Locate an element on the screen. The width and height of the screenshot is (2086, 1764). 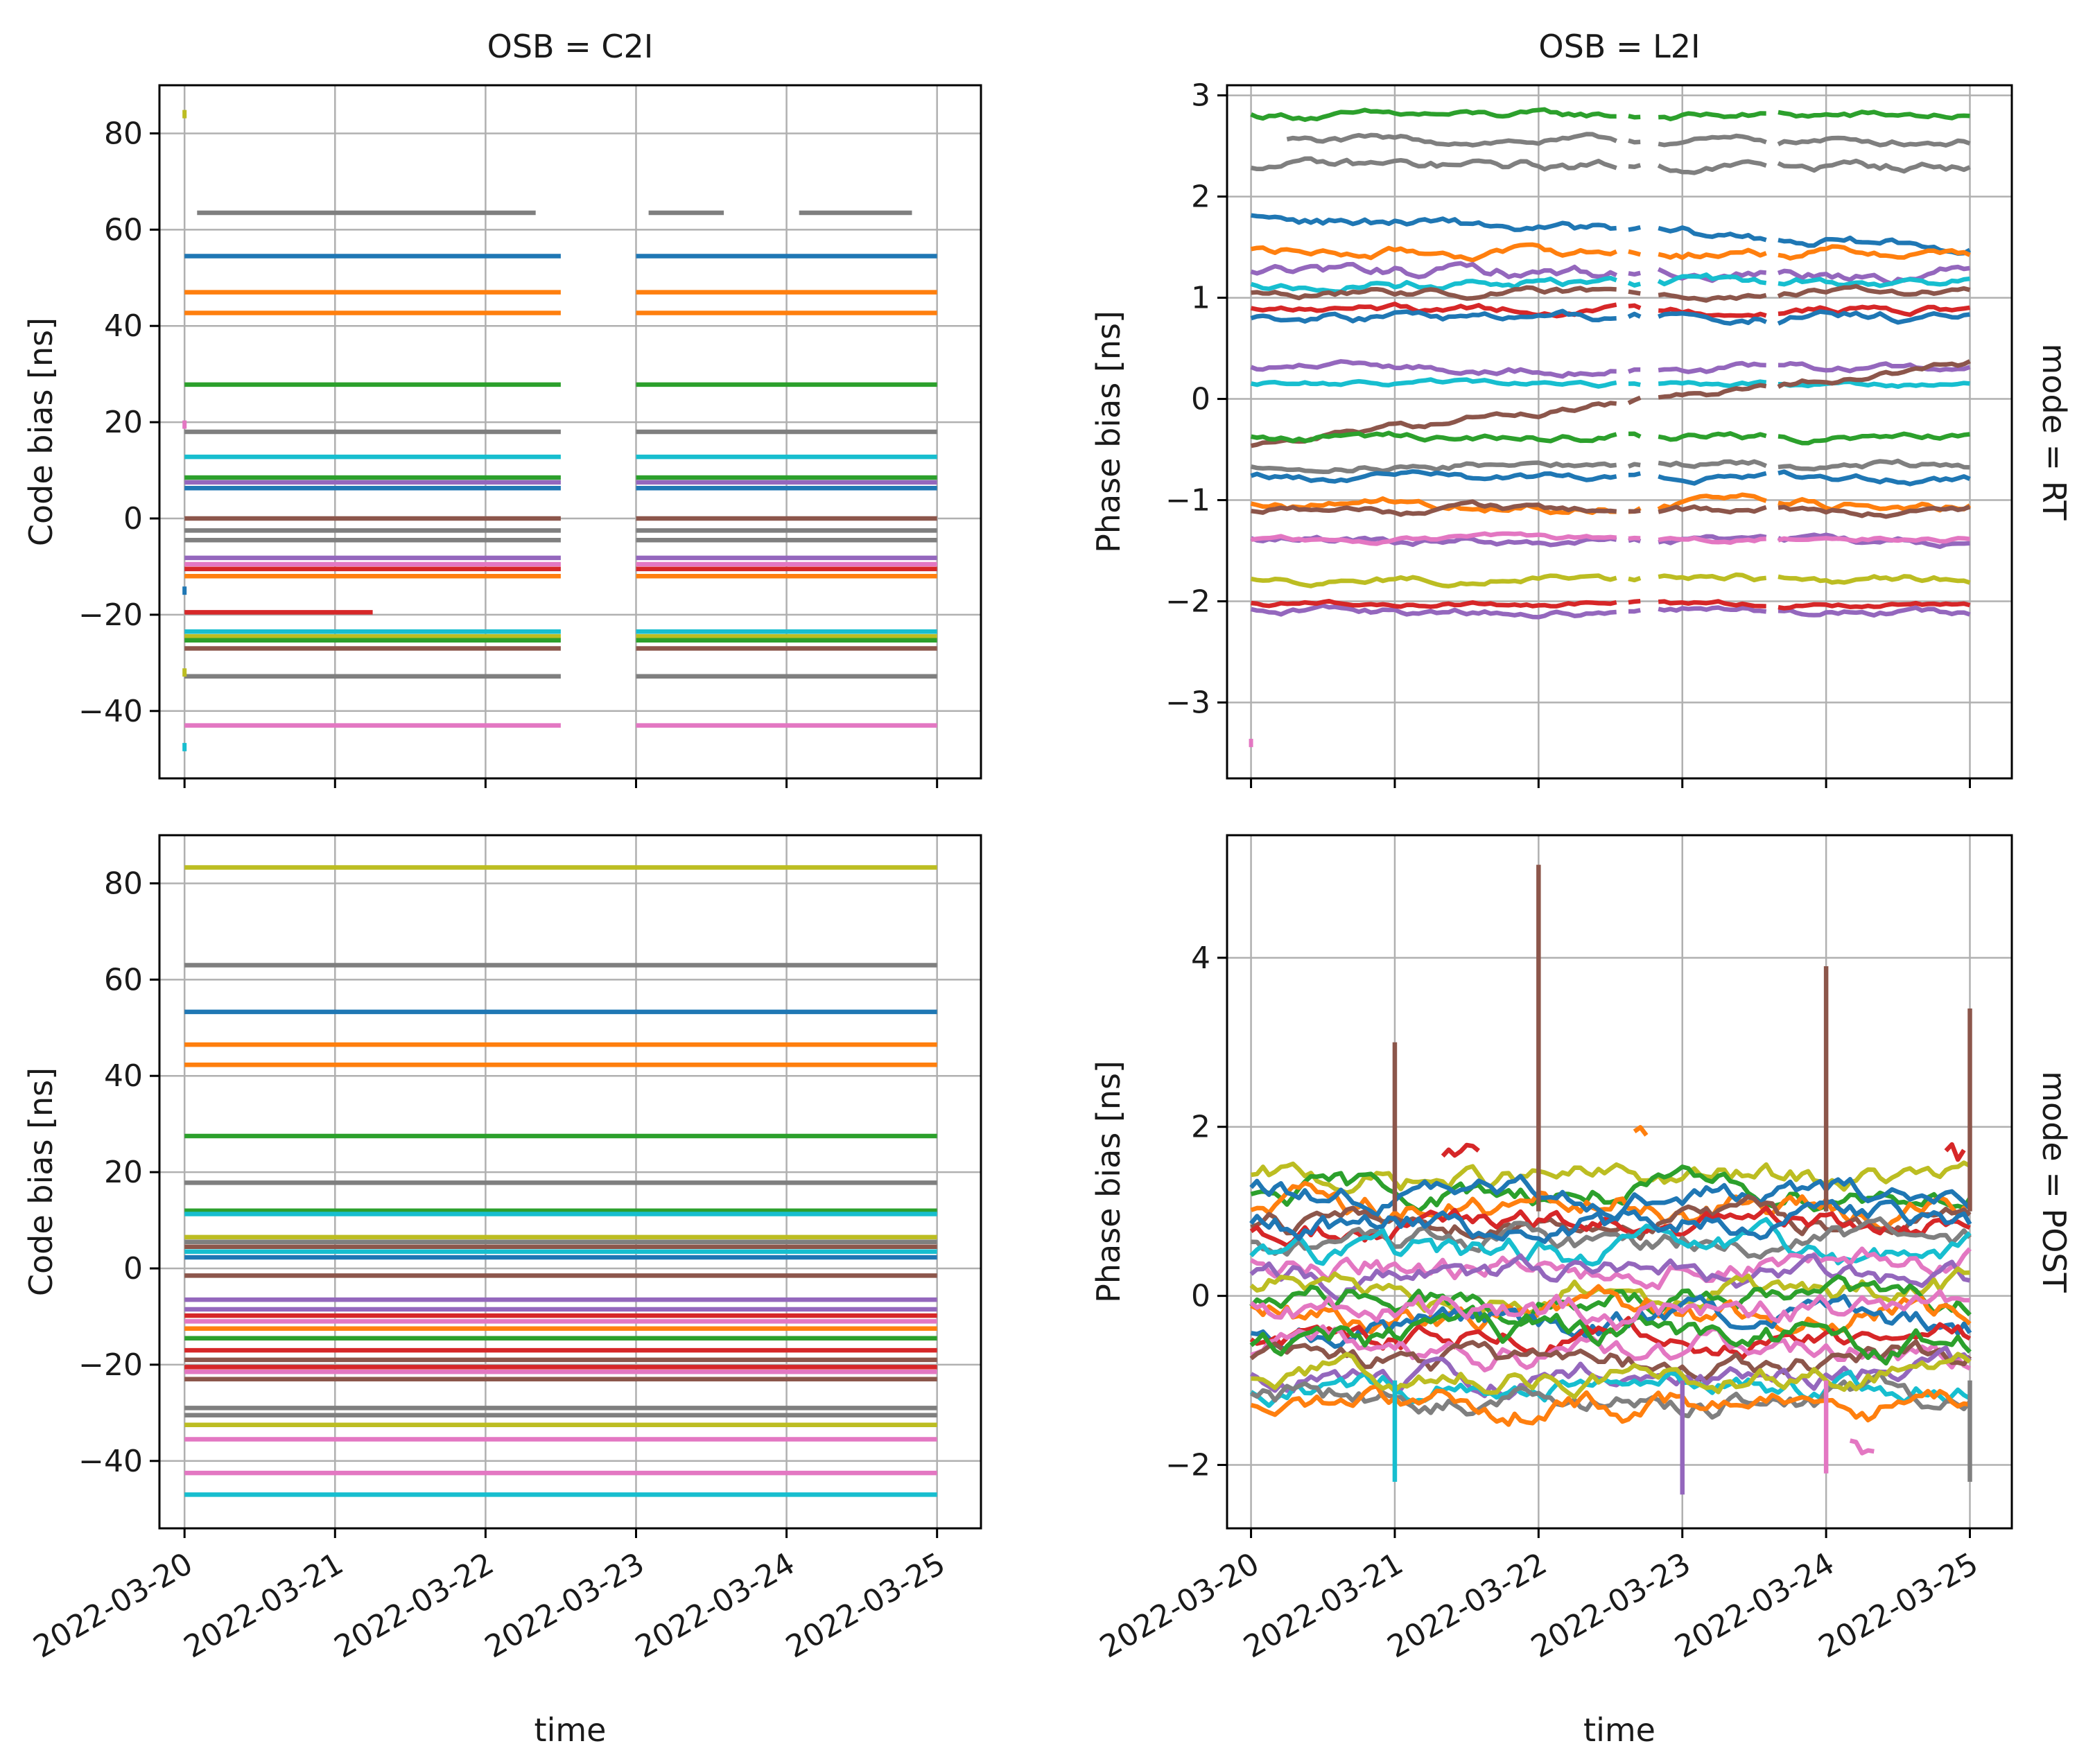
y-tick-label: 3 is located at coordinates (1200, 96).